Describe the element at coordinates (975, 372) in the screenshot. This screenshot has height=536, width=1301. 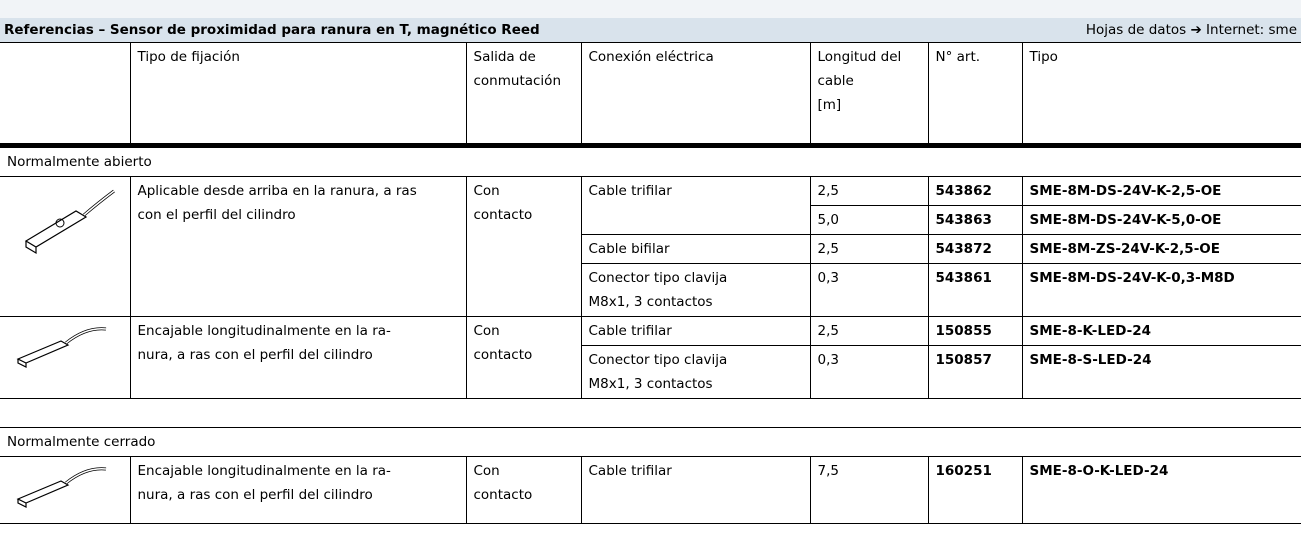
I see `part-number: 150857` at that location.